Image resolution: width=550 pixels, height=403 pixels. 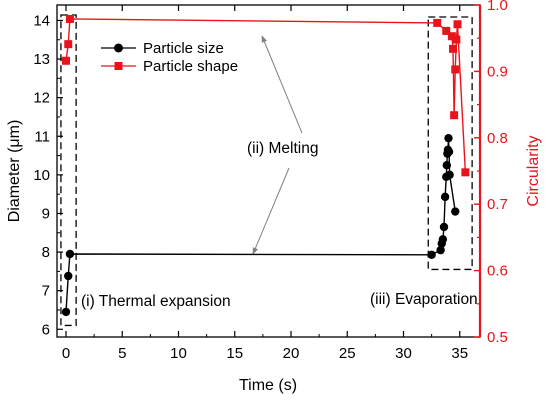 I want to click on annotation-melting: (ii) Melting, so click(x=282, y=148).